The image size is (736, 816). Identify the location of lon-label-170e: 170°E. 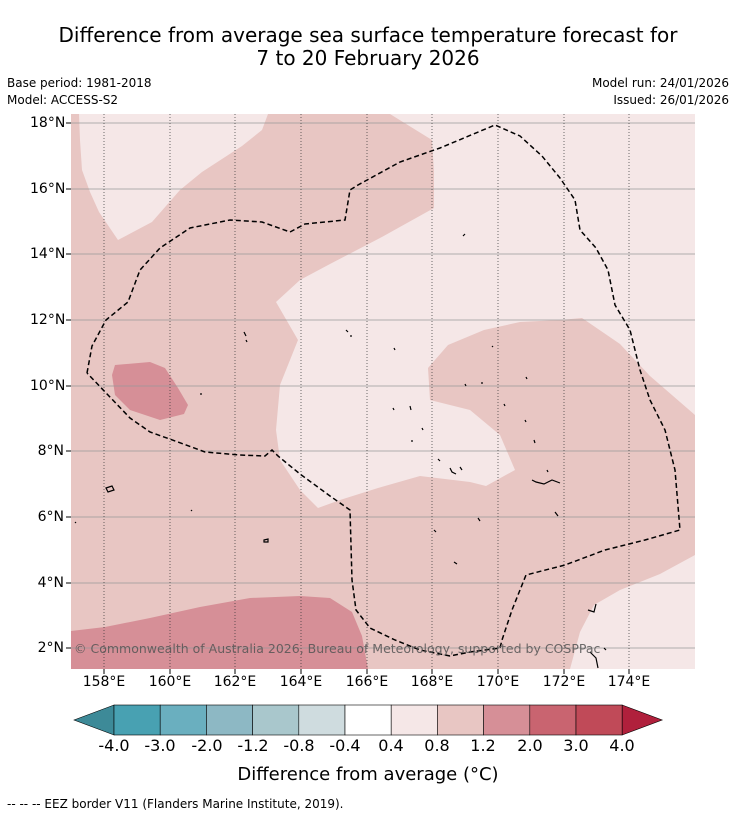
(498, 682).